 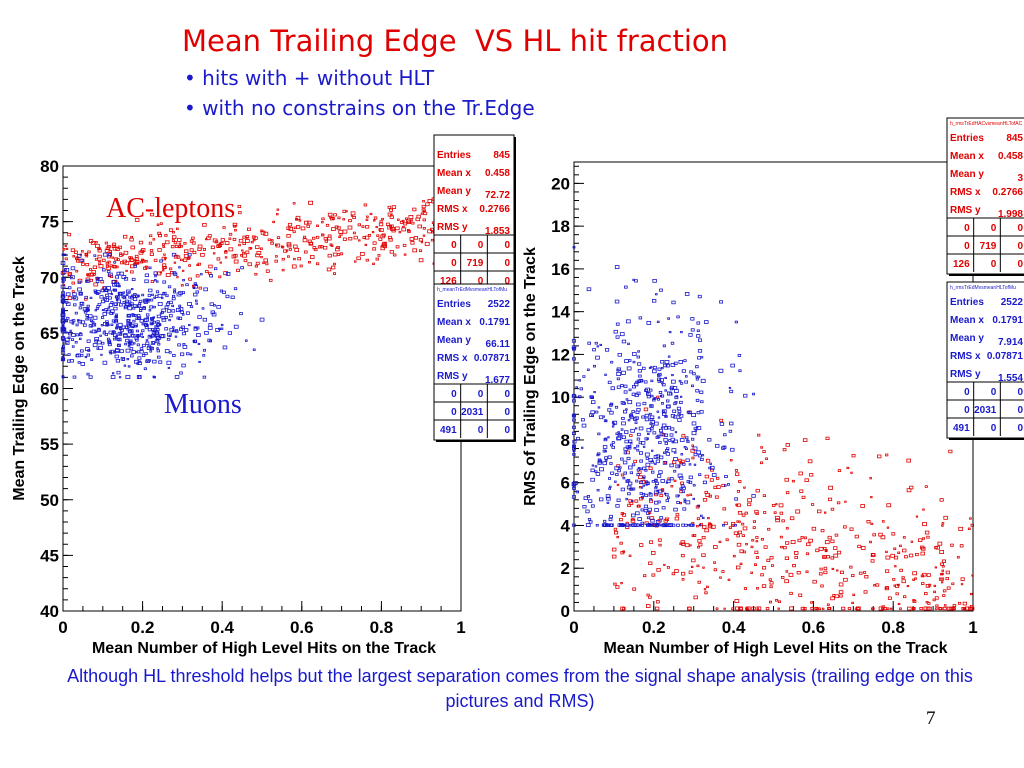 What do you see at coordinates (573, 627) in the screenshot?
I see `x-tick-label: 0` at bounding box center [573, 627].